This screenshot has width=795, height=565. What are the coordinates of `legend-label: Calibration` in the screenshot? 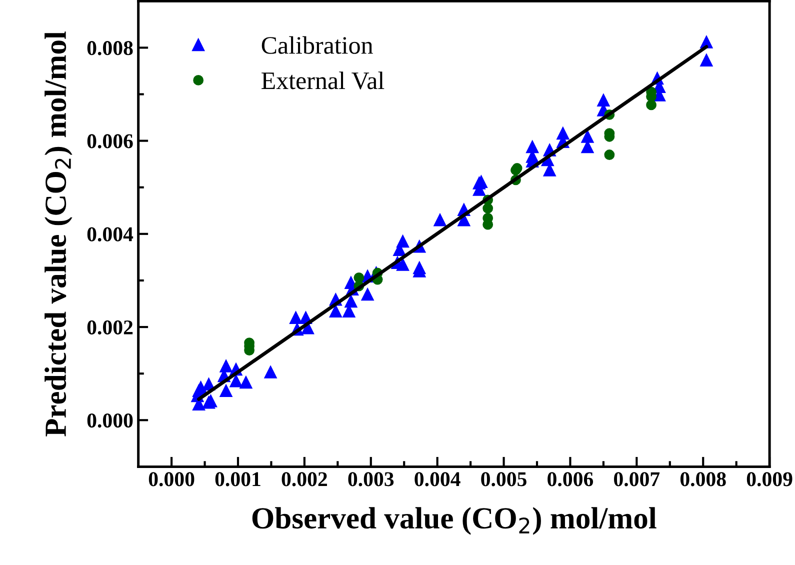 It's located at (317, 45).